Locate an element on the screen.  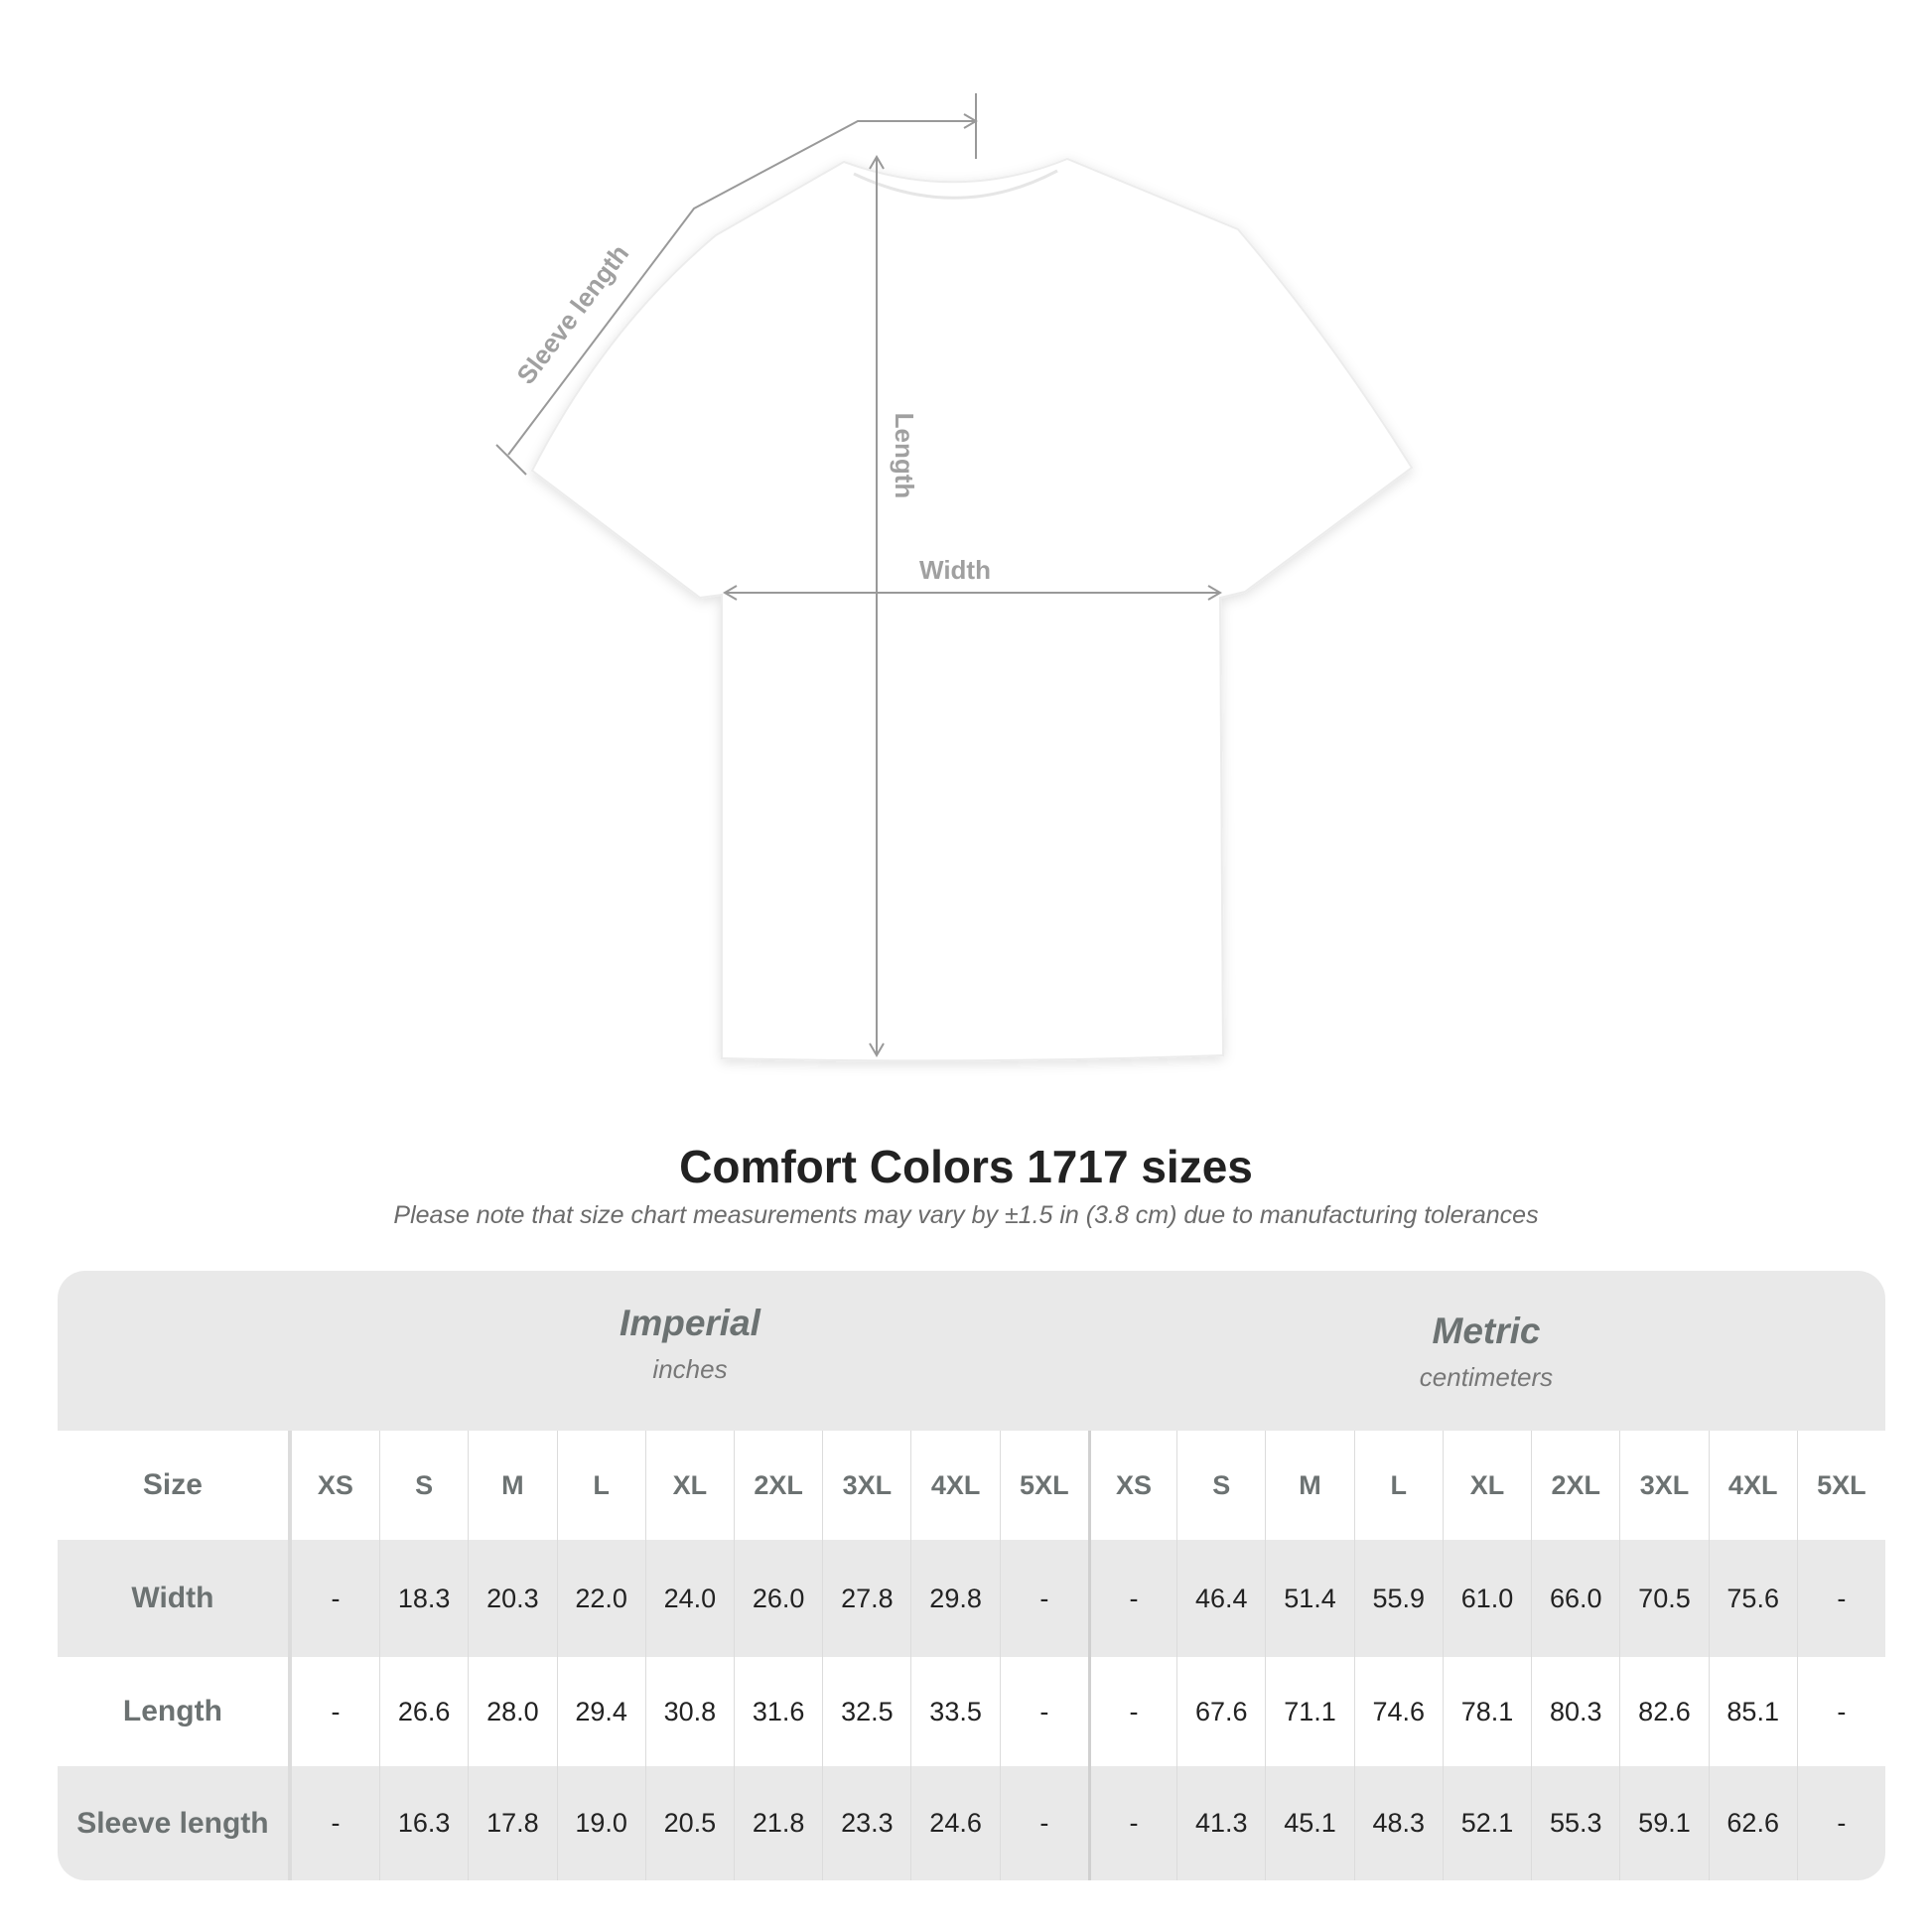
imperial-size-xl: XL is located at coordinates (689, 1486).